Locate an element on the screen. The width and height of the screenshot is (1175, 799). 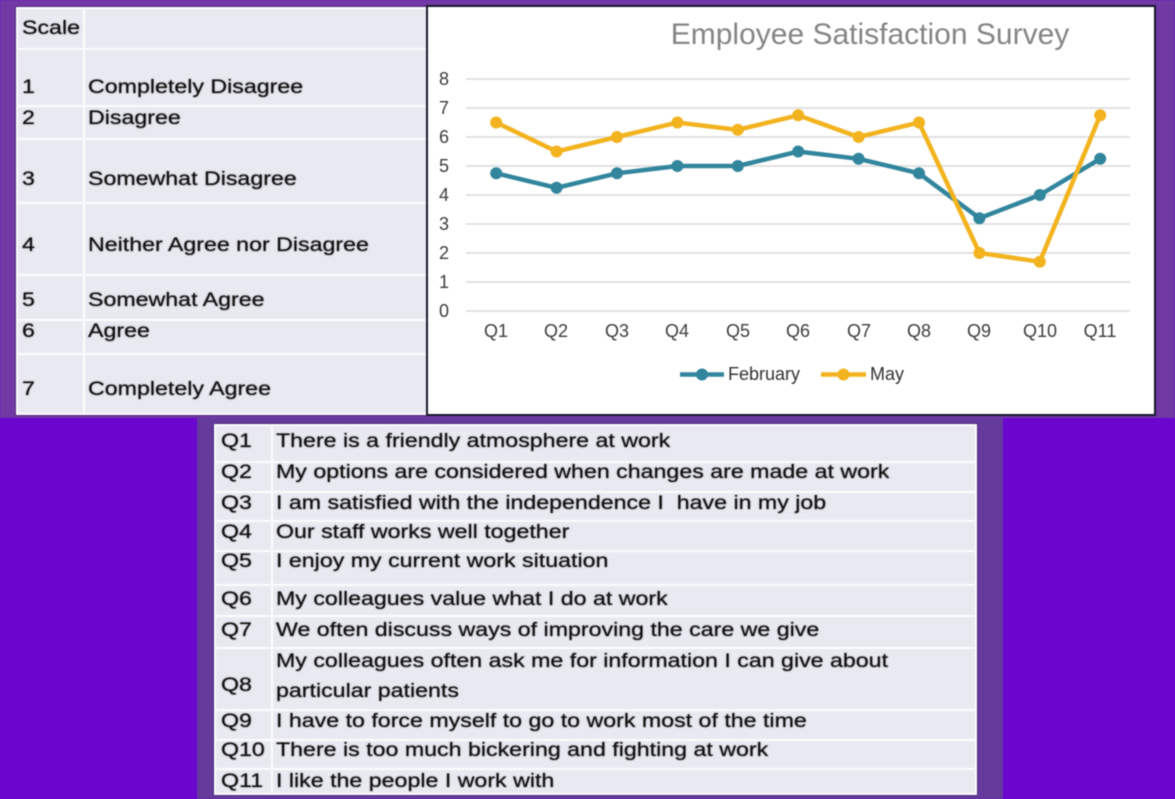
svg-text: 4 is located at coordinates (444, 195).